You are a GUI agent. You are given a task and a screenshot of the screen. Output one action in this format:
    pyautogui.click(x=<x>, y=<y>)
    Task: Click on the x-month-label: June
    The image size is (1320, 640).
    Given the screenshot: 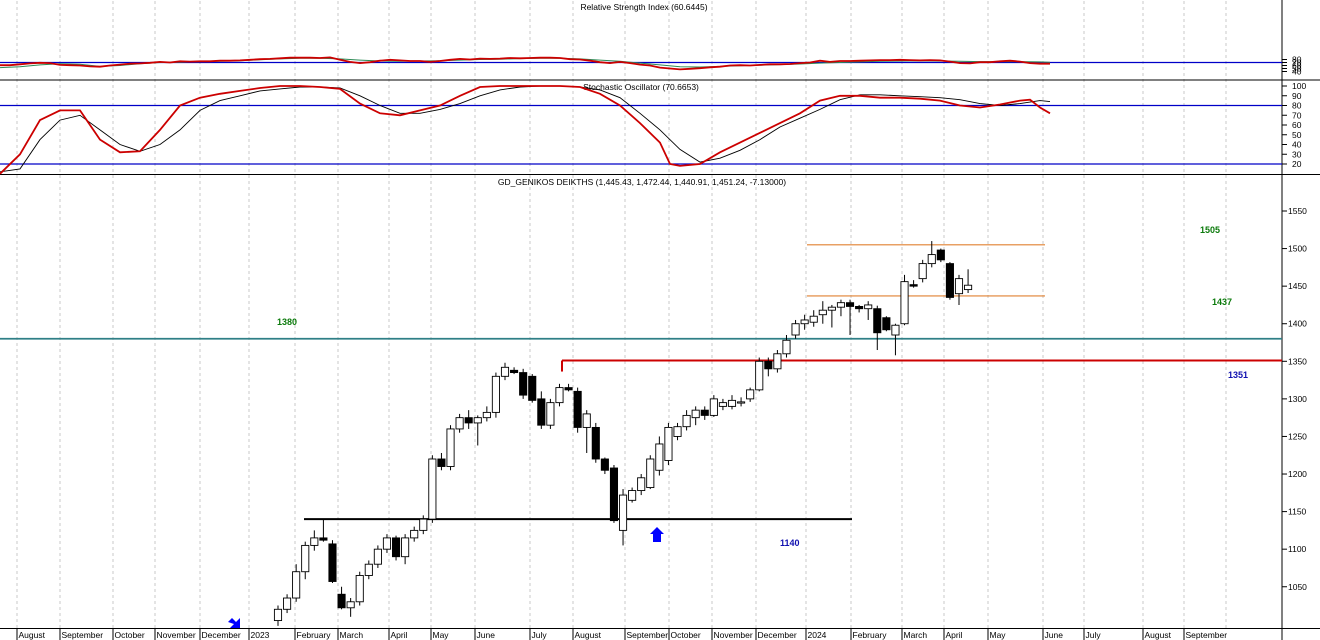 What is the action you would take?
    pyautogui.click(x=486, y=635)
    